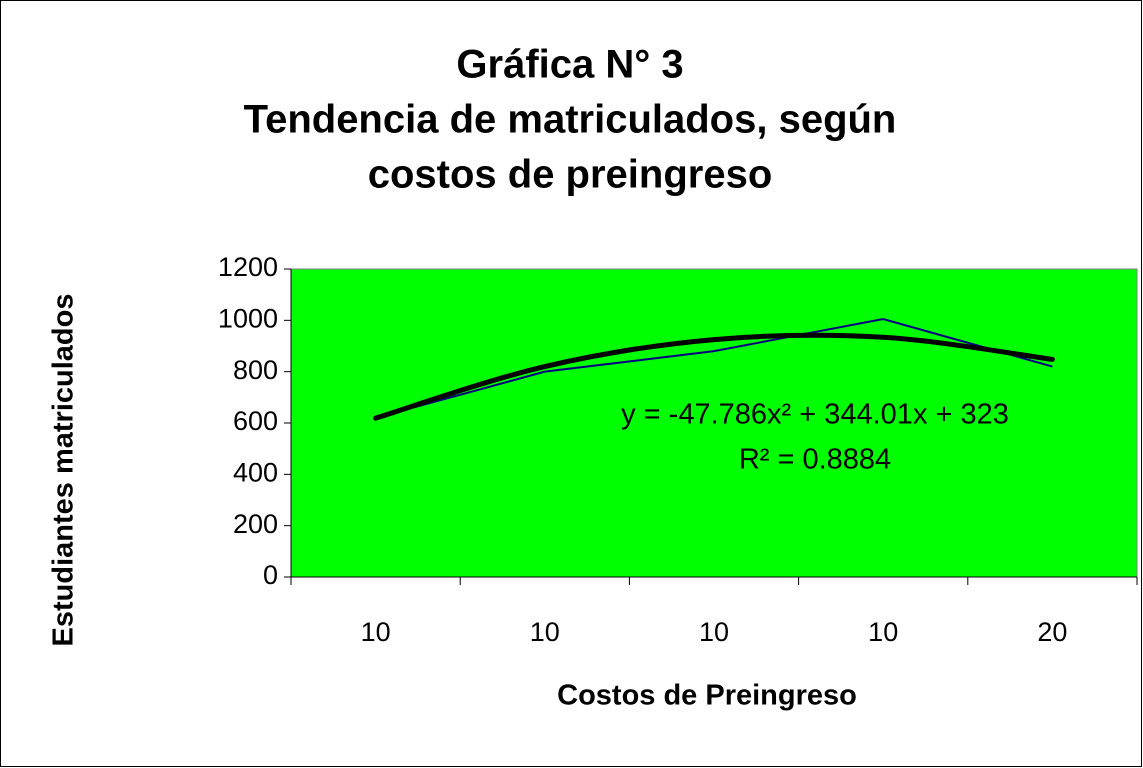  What do you see at coordinates (815, 460) in the screenshot?
I see `trendline-r-squared: R² = 0.8884` at bounding box center [815, 460].